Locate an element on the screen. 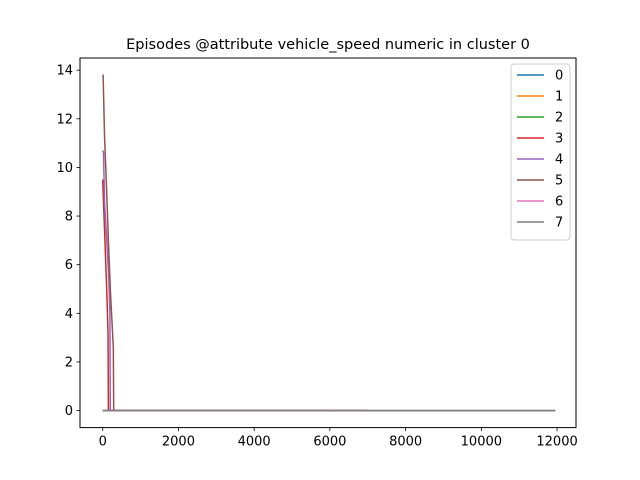 This screenshot has height=480, width=640. legend: 0 1 2 3 4 5 6 7 is located at coordinates (540, 152).